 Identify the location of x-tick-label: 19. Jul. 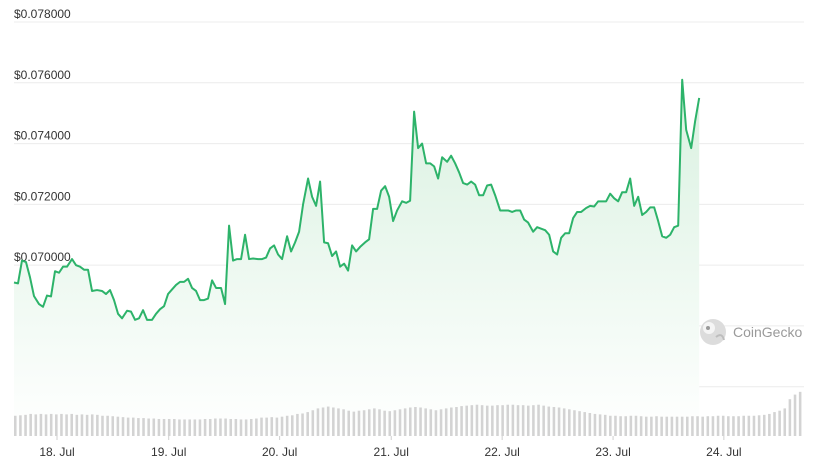
(168, 452).